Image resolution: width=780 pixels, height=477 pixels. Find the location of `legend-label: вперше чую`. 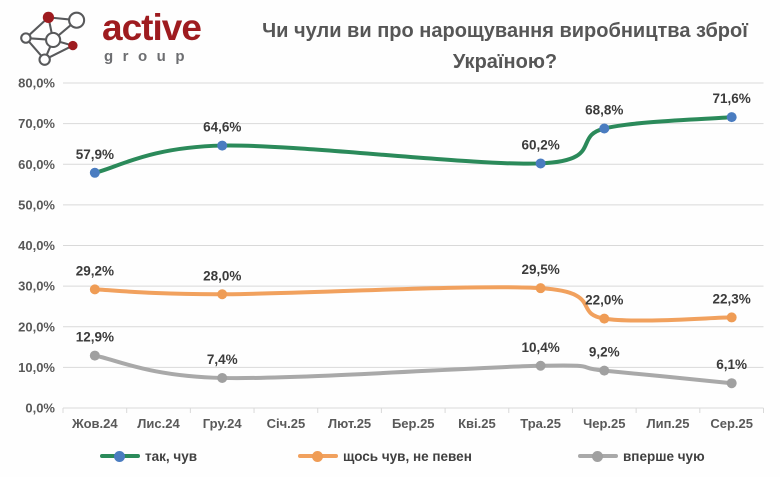

legend-label: вперше чую is located at coordinates (664, 456).